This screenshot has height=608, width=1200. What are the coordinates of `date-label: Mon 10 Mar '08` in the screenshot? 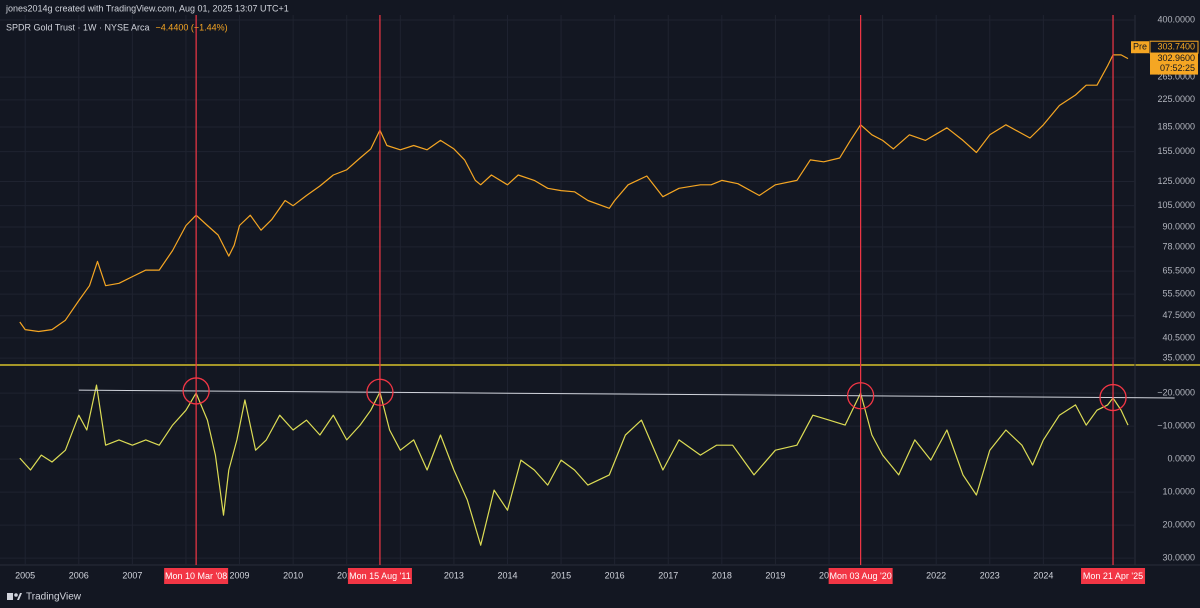 It's located at (196, 576).